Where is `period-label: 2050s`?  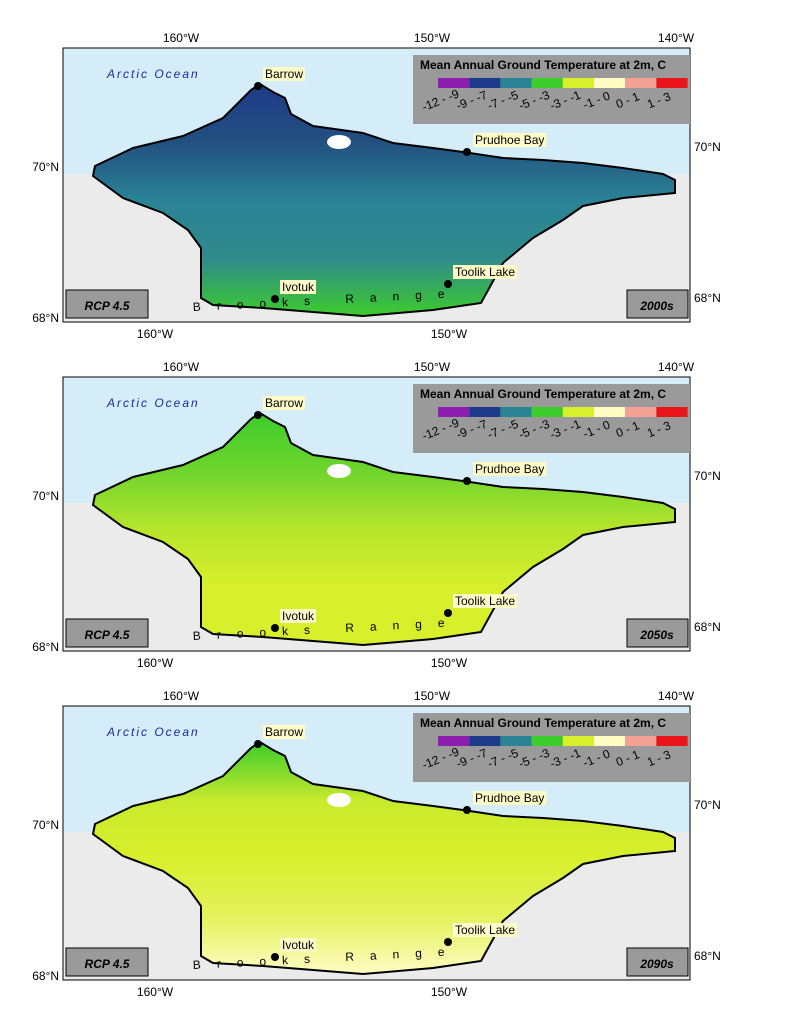 period-label: 2050s is located at coordinates (656, 635).